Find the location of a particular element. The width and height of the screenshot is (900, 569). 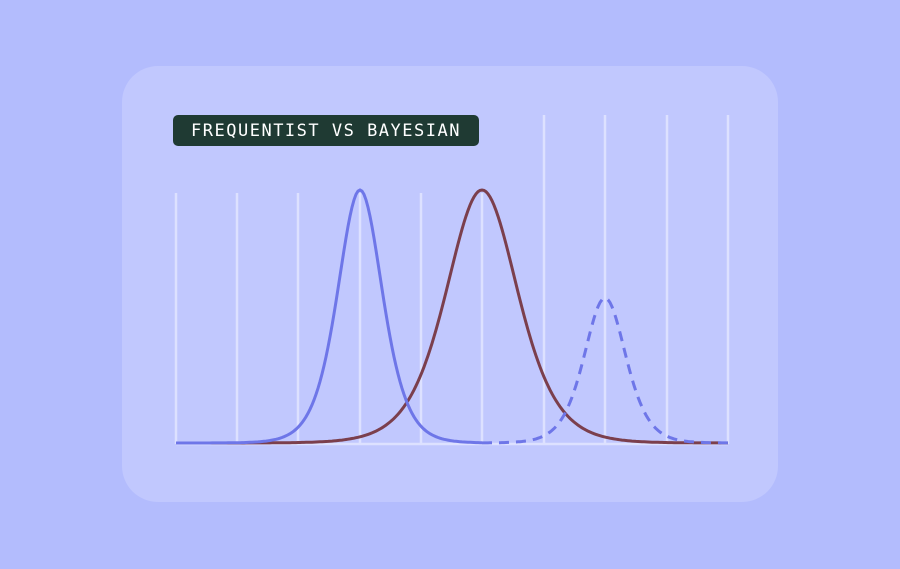

title-badge is located at coordinates (326, 130).